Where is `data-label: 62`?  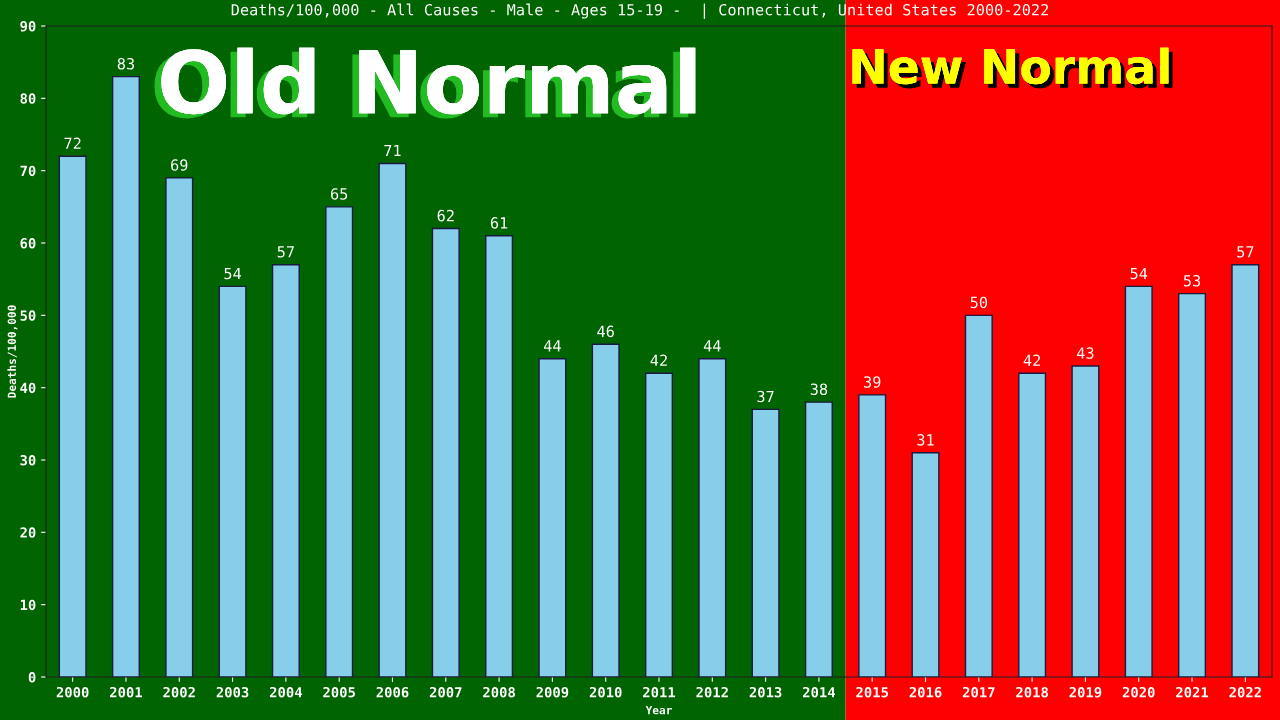 data-label: 62 is located at coordinates (445, 215).